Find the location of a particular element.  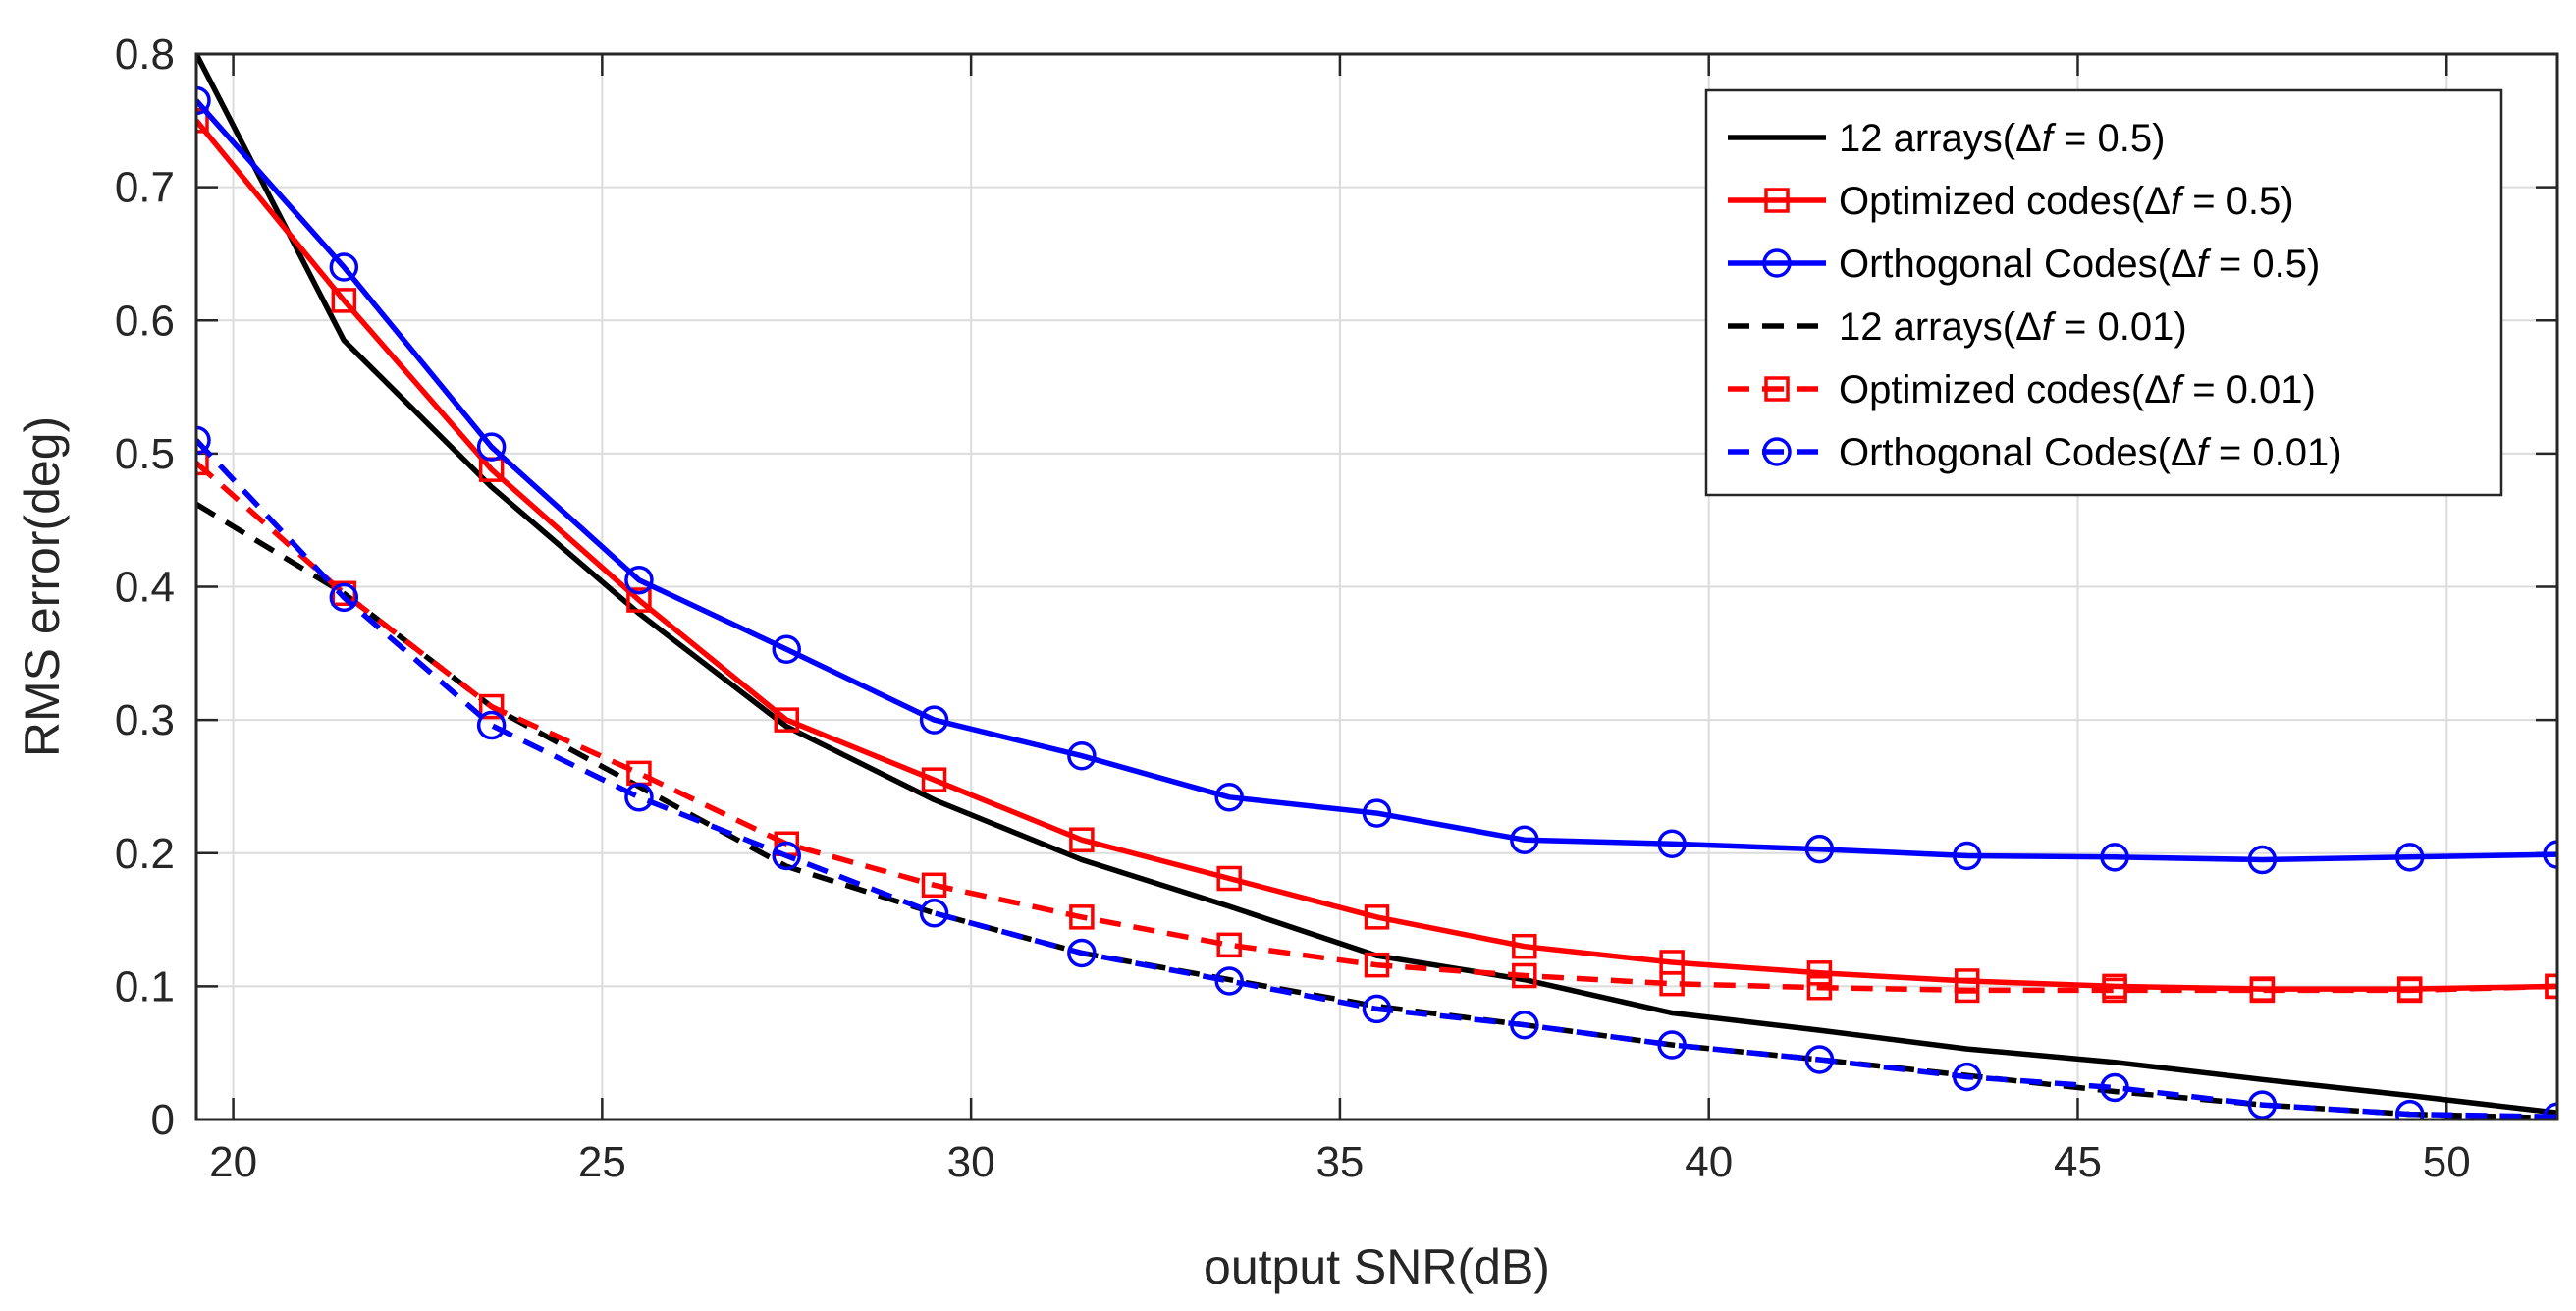

x-tick-label: 35 is located at coordinates (1339, 1162).